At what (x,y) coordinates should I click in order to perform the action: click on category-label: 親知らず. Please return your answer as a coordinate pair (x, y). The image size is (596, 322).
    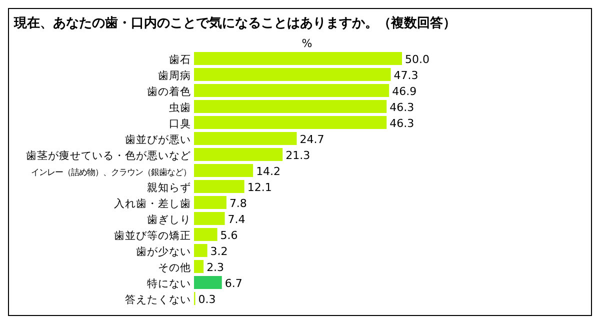
    Looking at the image, I should click on (169, 188).